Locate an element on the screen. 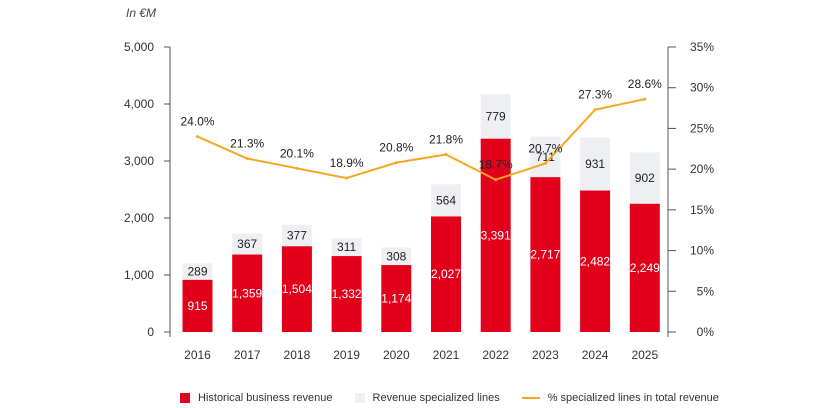 The image size is (831, 408). historical-bar-label: 1,332 is located at coordinates (347, 294).